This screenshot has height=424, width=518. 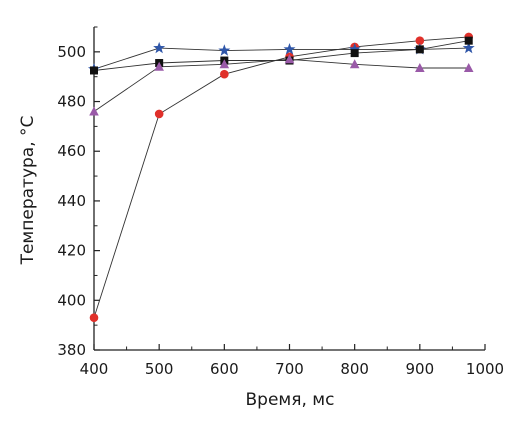 I want to click on x-tick-label: 500, so click(x=159, y=369).